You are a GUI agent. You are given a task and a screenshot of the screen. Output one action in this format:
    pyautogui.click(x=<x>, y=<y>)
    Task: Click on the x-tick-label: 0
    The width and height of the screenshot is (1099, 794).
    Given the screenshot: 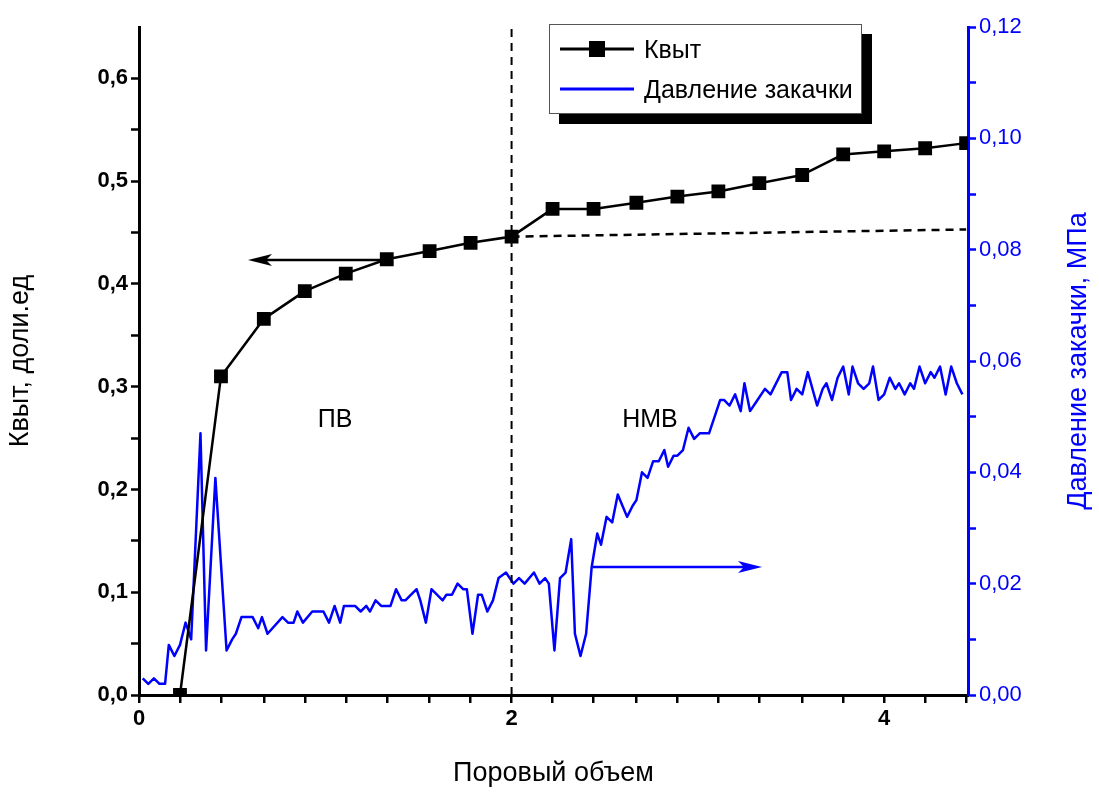 What is the action you would take?
    pyautogui.click(x=139, y=718)
    